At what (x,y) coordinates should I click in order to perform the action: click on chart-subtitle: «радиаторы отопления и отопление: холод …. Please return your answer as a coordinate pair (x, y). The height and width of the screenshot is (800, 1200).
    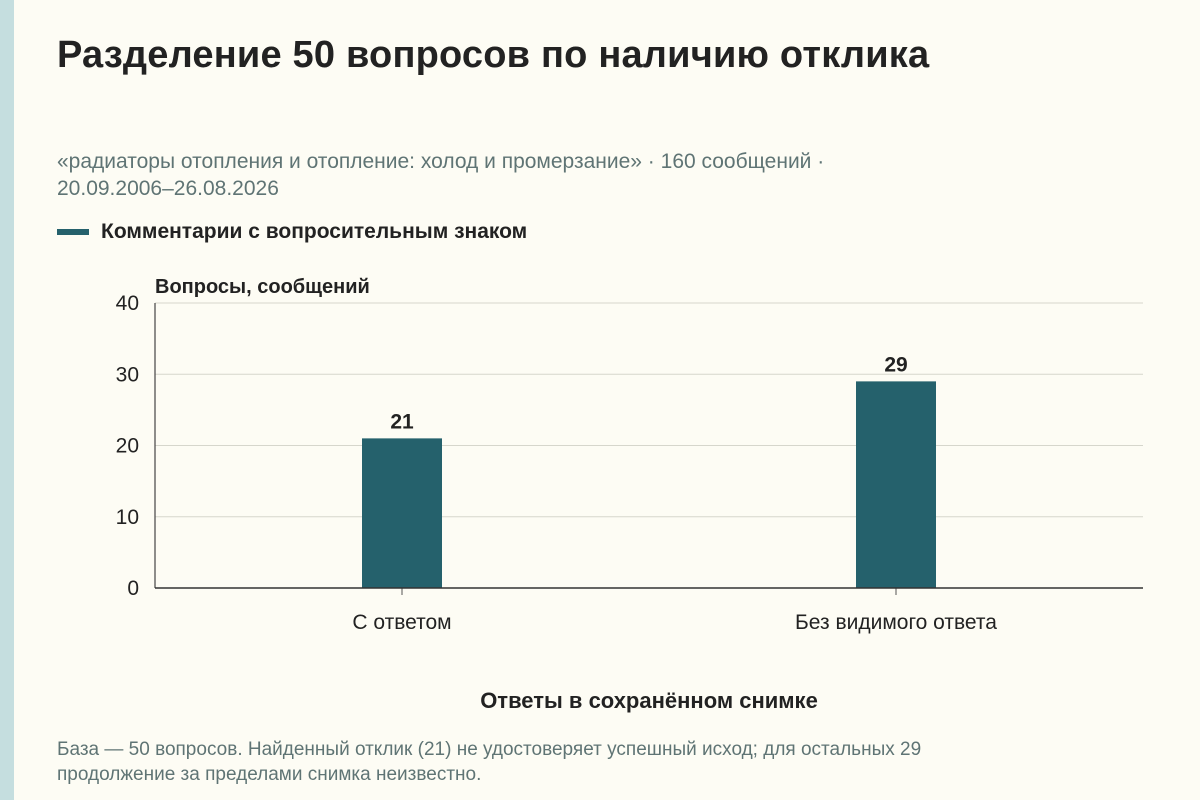
    Looking at the image, I should click on (557, 175).